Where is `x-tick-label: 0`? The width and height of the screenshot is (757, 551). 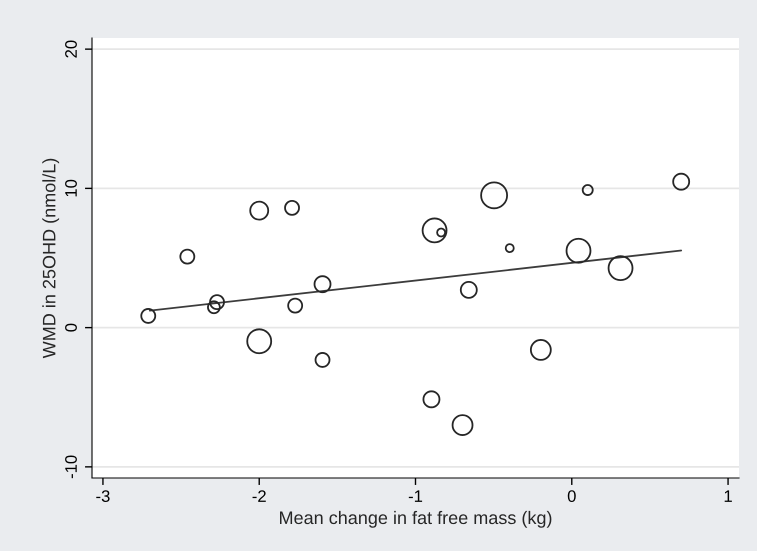
x-tick-label: 0 is located at coordinates (572, 496).